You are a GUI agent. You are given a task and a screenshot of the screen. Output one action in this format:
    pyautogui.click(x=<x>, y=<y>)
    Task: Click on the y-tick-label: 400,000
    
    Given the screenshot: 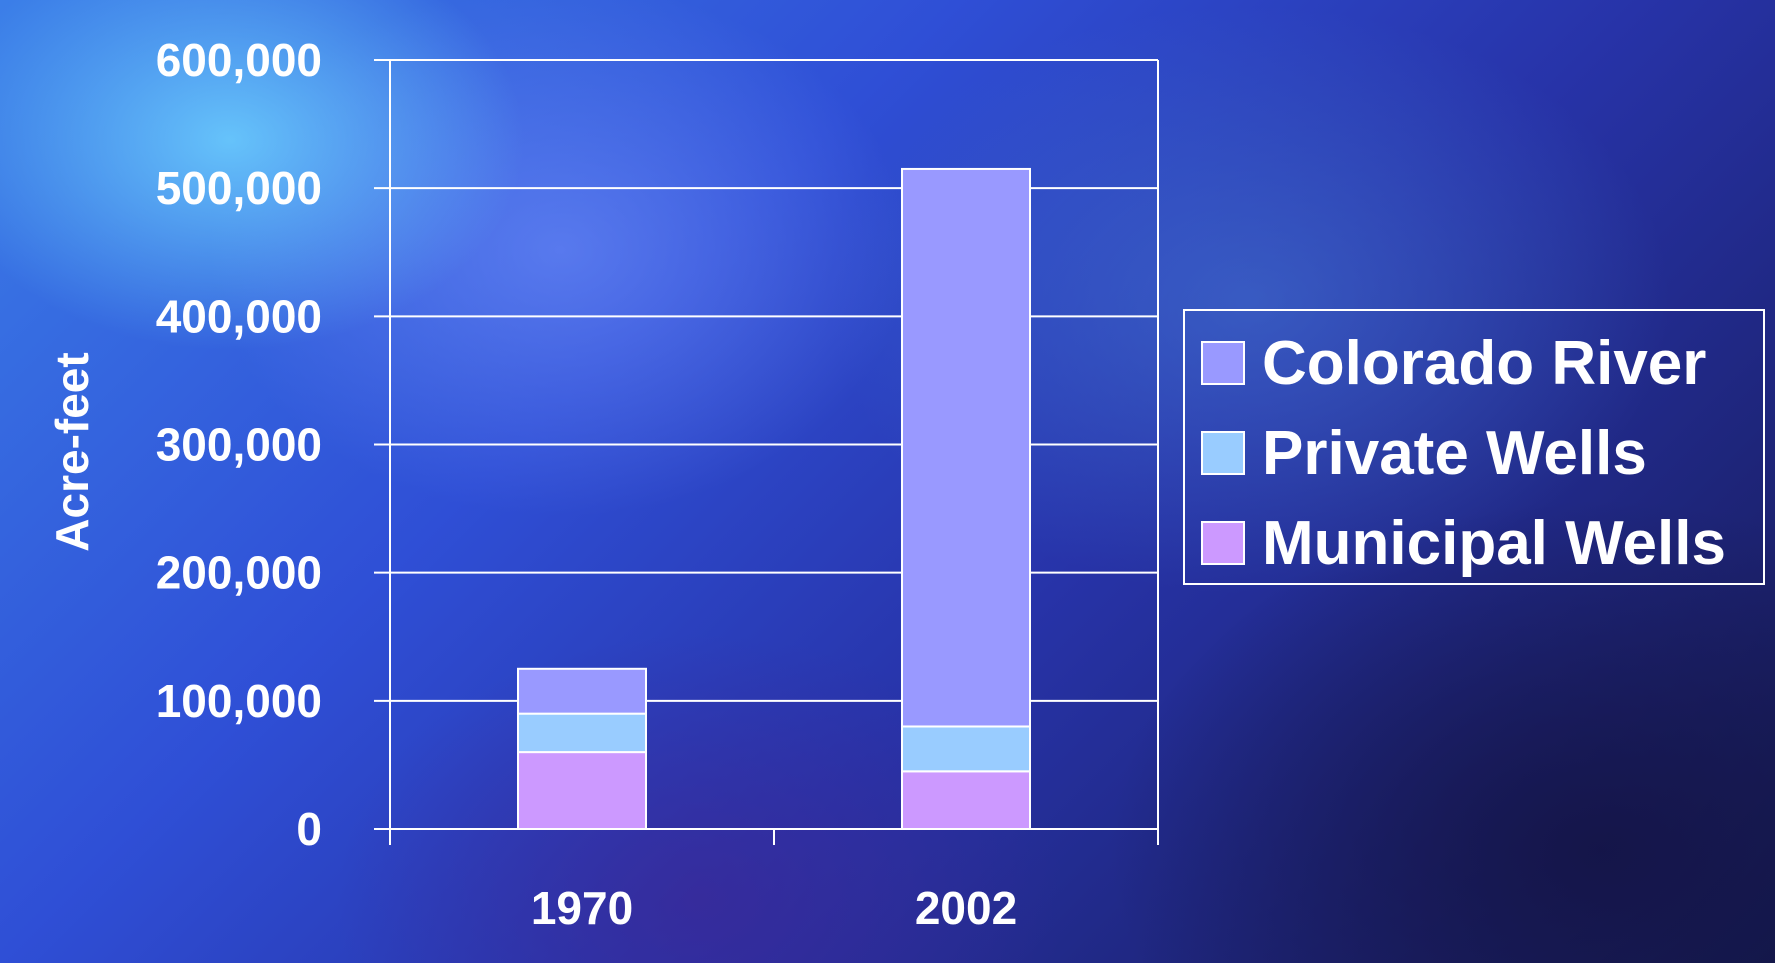 What is the action you would take?
    pyautogui.click(x=239, y=316)
    